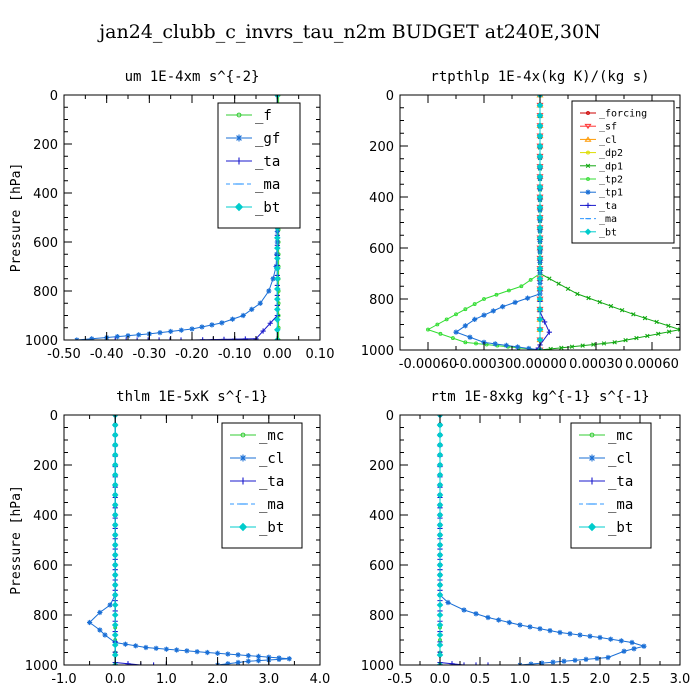 The height and width of the screenshot is (700, 700). Describe the element at coordinates (268, 679) in the screenshot. I see `x-tick-label: 3.0` at that location.